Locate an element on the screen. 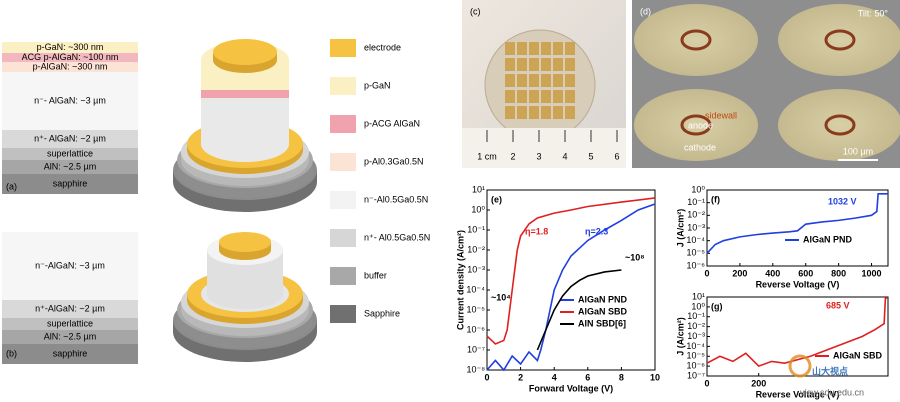 The height and width of the screenshot is (402, 900). wafer is located at coordinates (540, 85).